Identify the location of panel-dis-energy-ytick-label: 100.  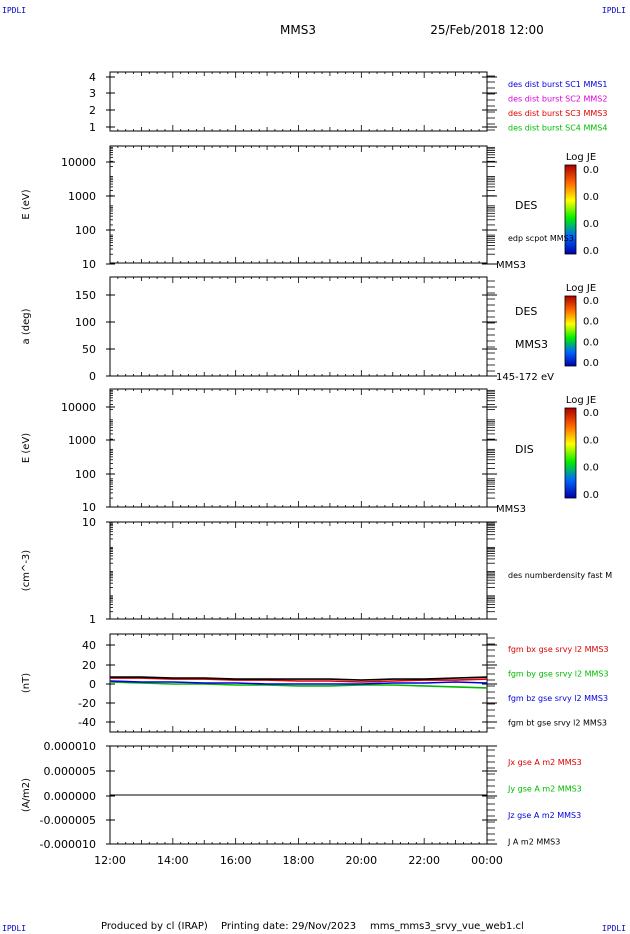
(85, 474).